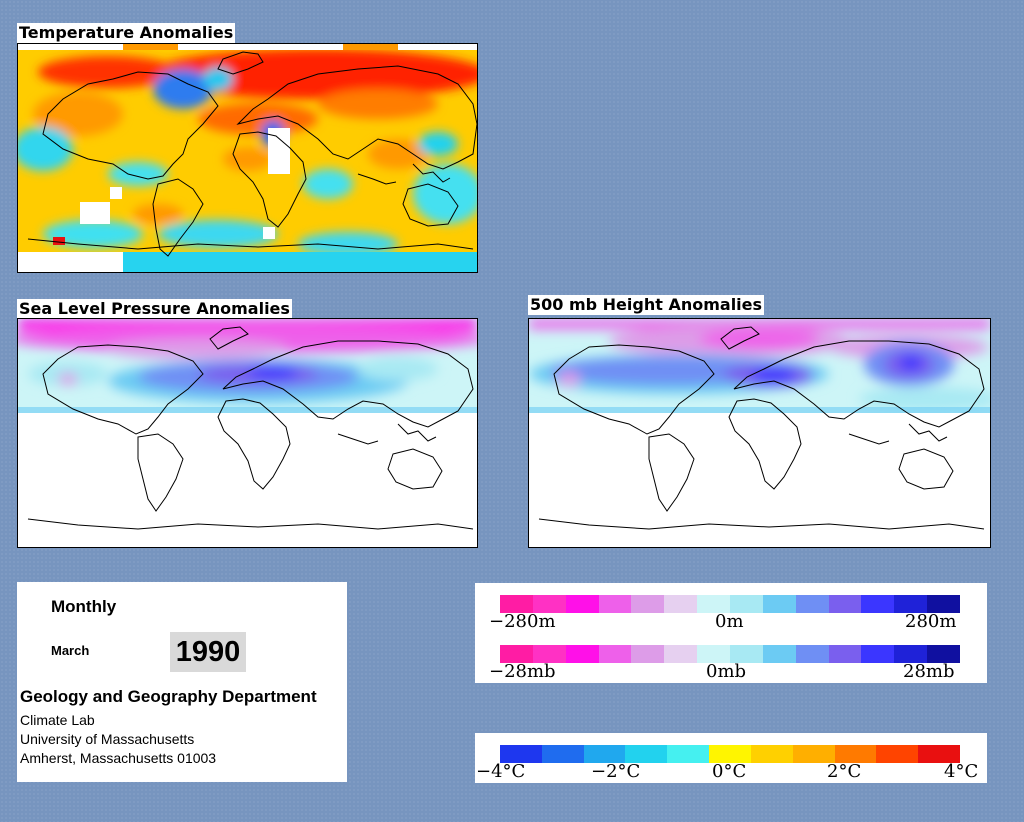 The width and height of the screenshot is (1024, 822). I want to click on temperature-anomaly-map, so click(247, 158).